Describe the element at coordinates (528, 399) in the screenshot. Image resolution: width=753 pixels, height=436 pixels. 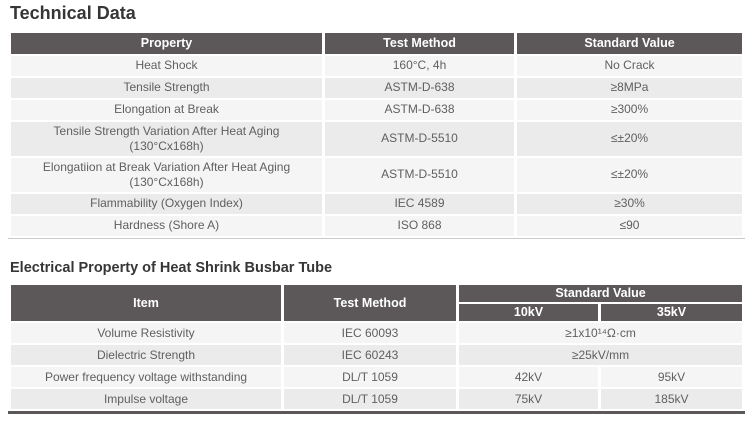
I see `cell-value-10kv: 75kV` at that location.